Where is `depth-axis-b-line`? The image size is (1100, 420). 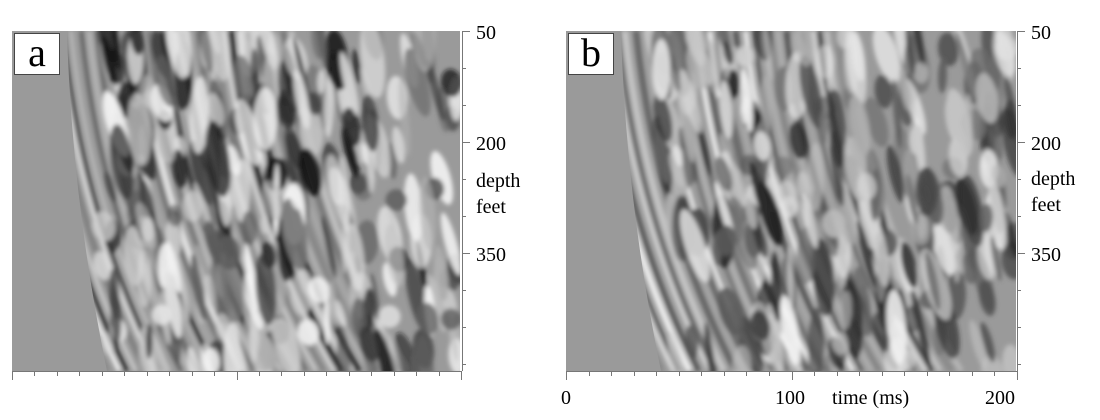 depth-axis-b-line is located at coordinates (1017, 201).